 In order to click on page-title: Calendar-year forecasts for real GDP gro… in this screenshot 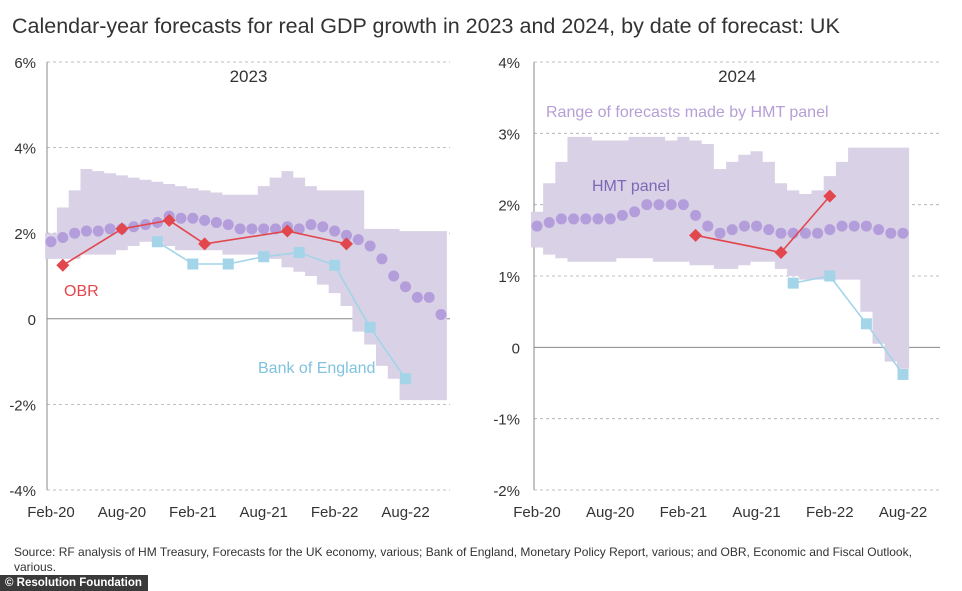, I will do `click(426, 26)`.